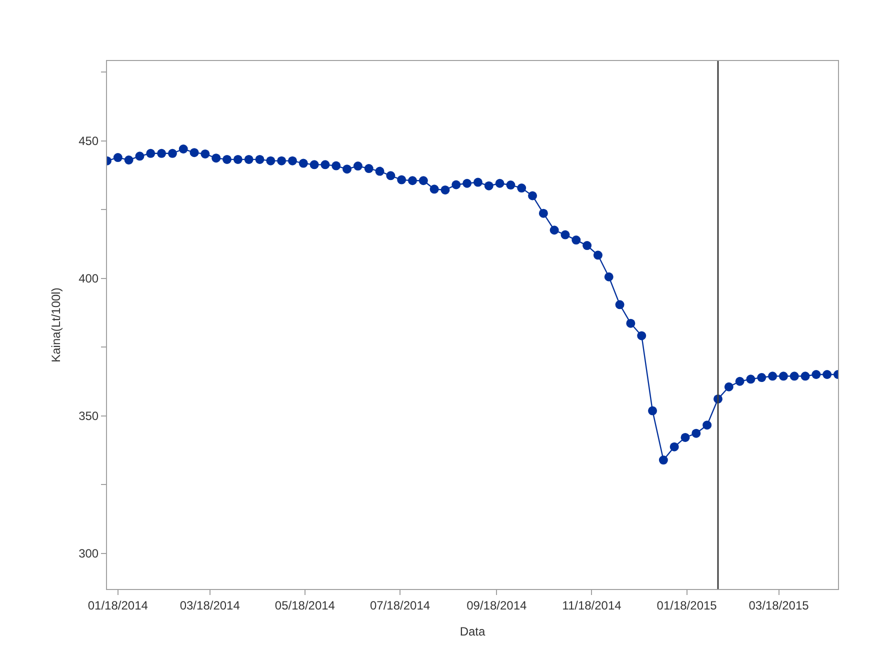 This screenshot has height=662, width=870. Describe the element at coordinates (88, 553) in the screenshot. I see `y-tick-label: 300` at that location.